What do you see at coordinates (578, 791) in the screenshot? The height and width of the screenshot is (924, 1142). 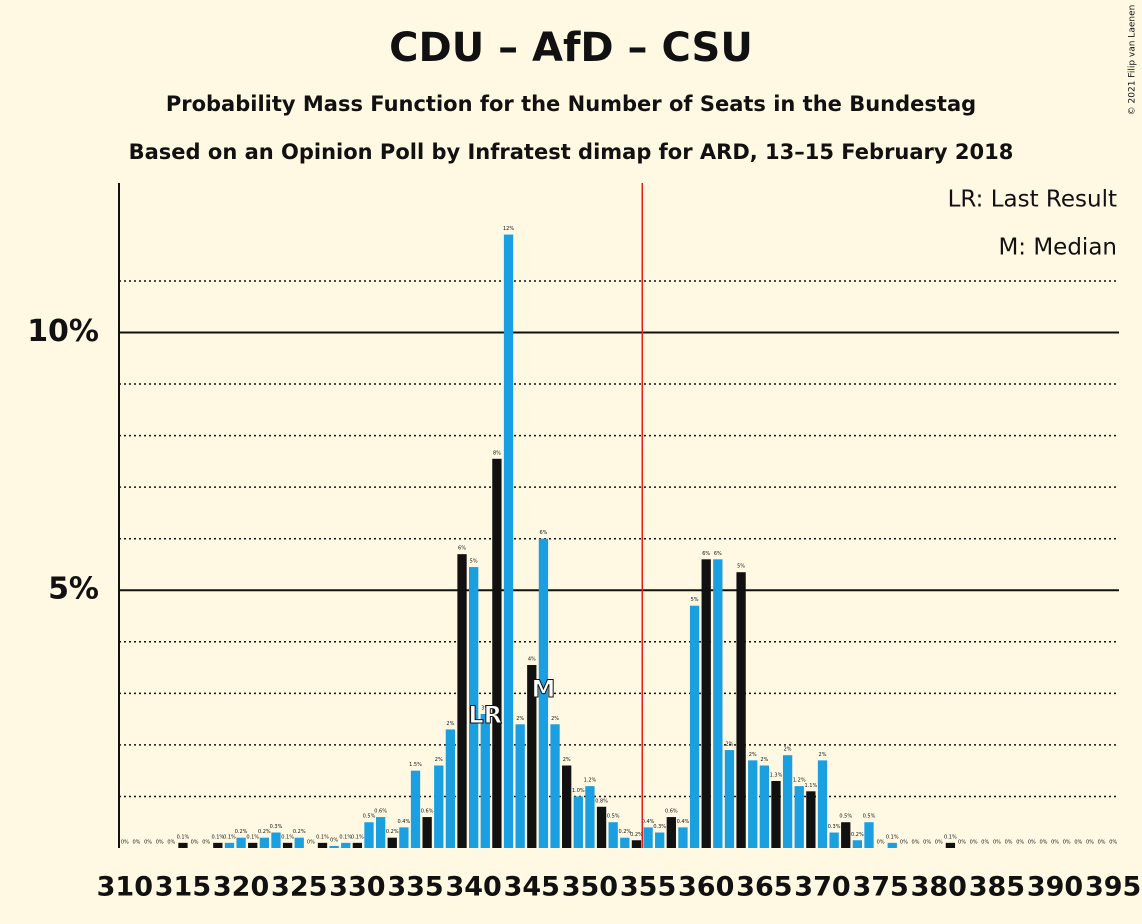 I see `value-label: 1.0%` at bounding box center [578, 791].